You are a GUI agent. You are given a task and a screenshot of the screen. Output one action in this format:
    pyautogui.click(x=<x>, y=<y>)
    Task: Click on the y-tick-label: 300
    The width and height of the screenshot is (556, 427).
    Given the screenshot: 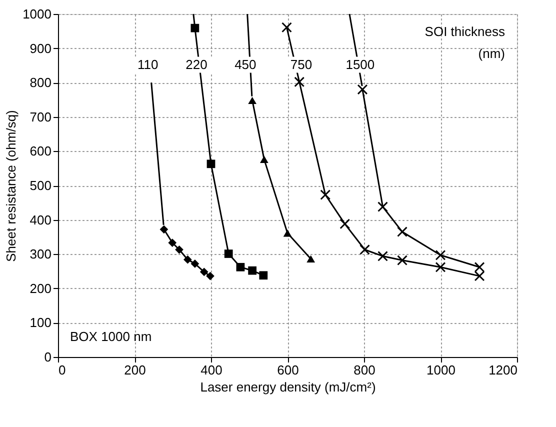 What is the action you would take?
    pyautogui.click(x=41, y=254)
    